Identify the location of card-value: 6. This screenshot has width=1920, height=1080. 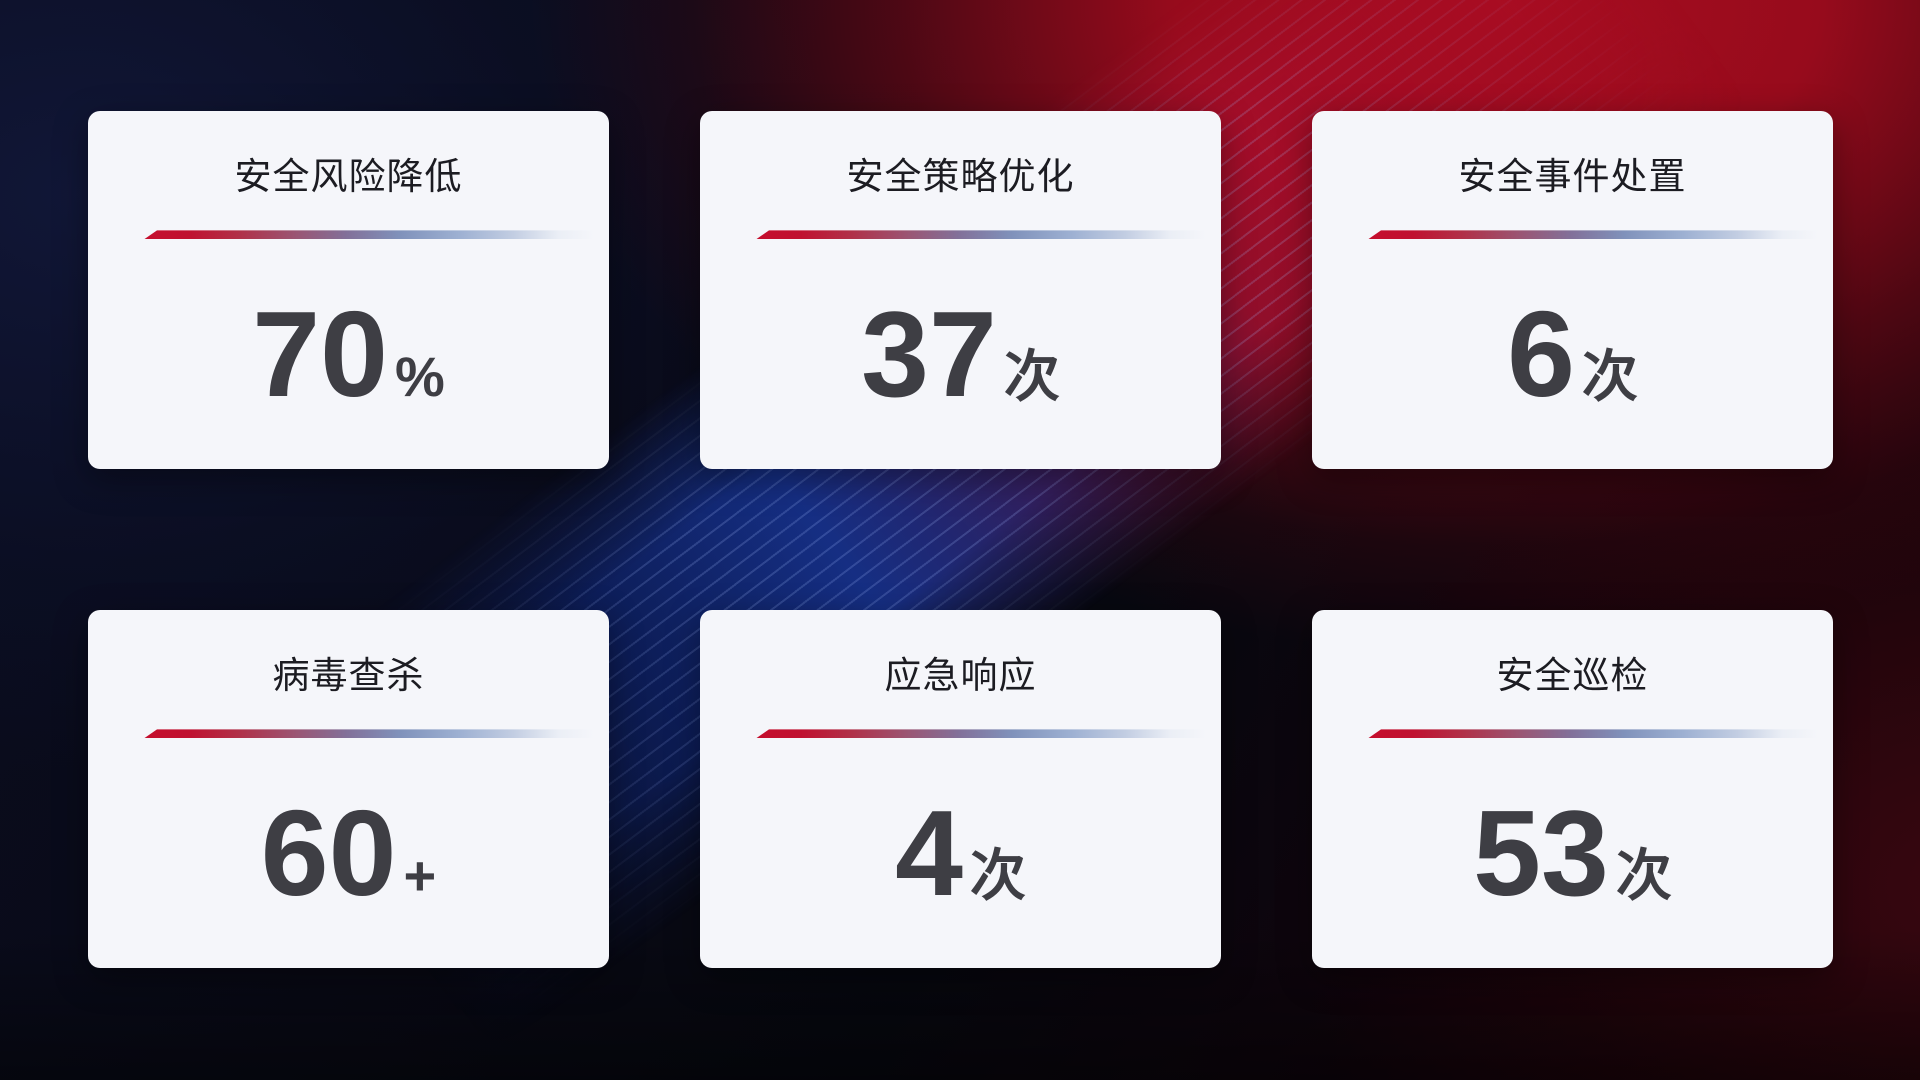
(1541, 354).